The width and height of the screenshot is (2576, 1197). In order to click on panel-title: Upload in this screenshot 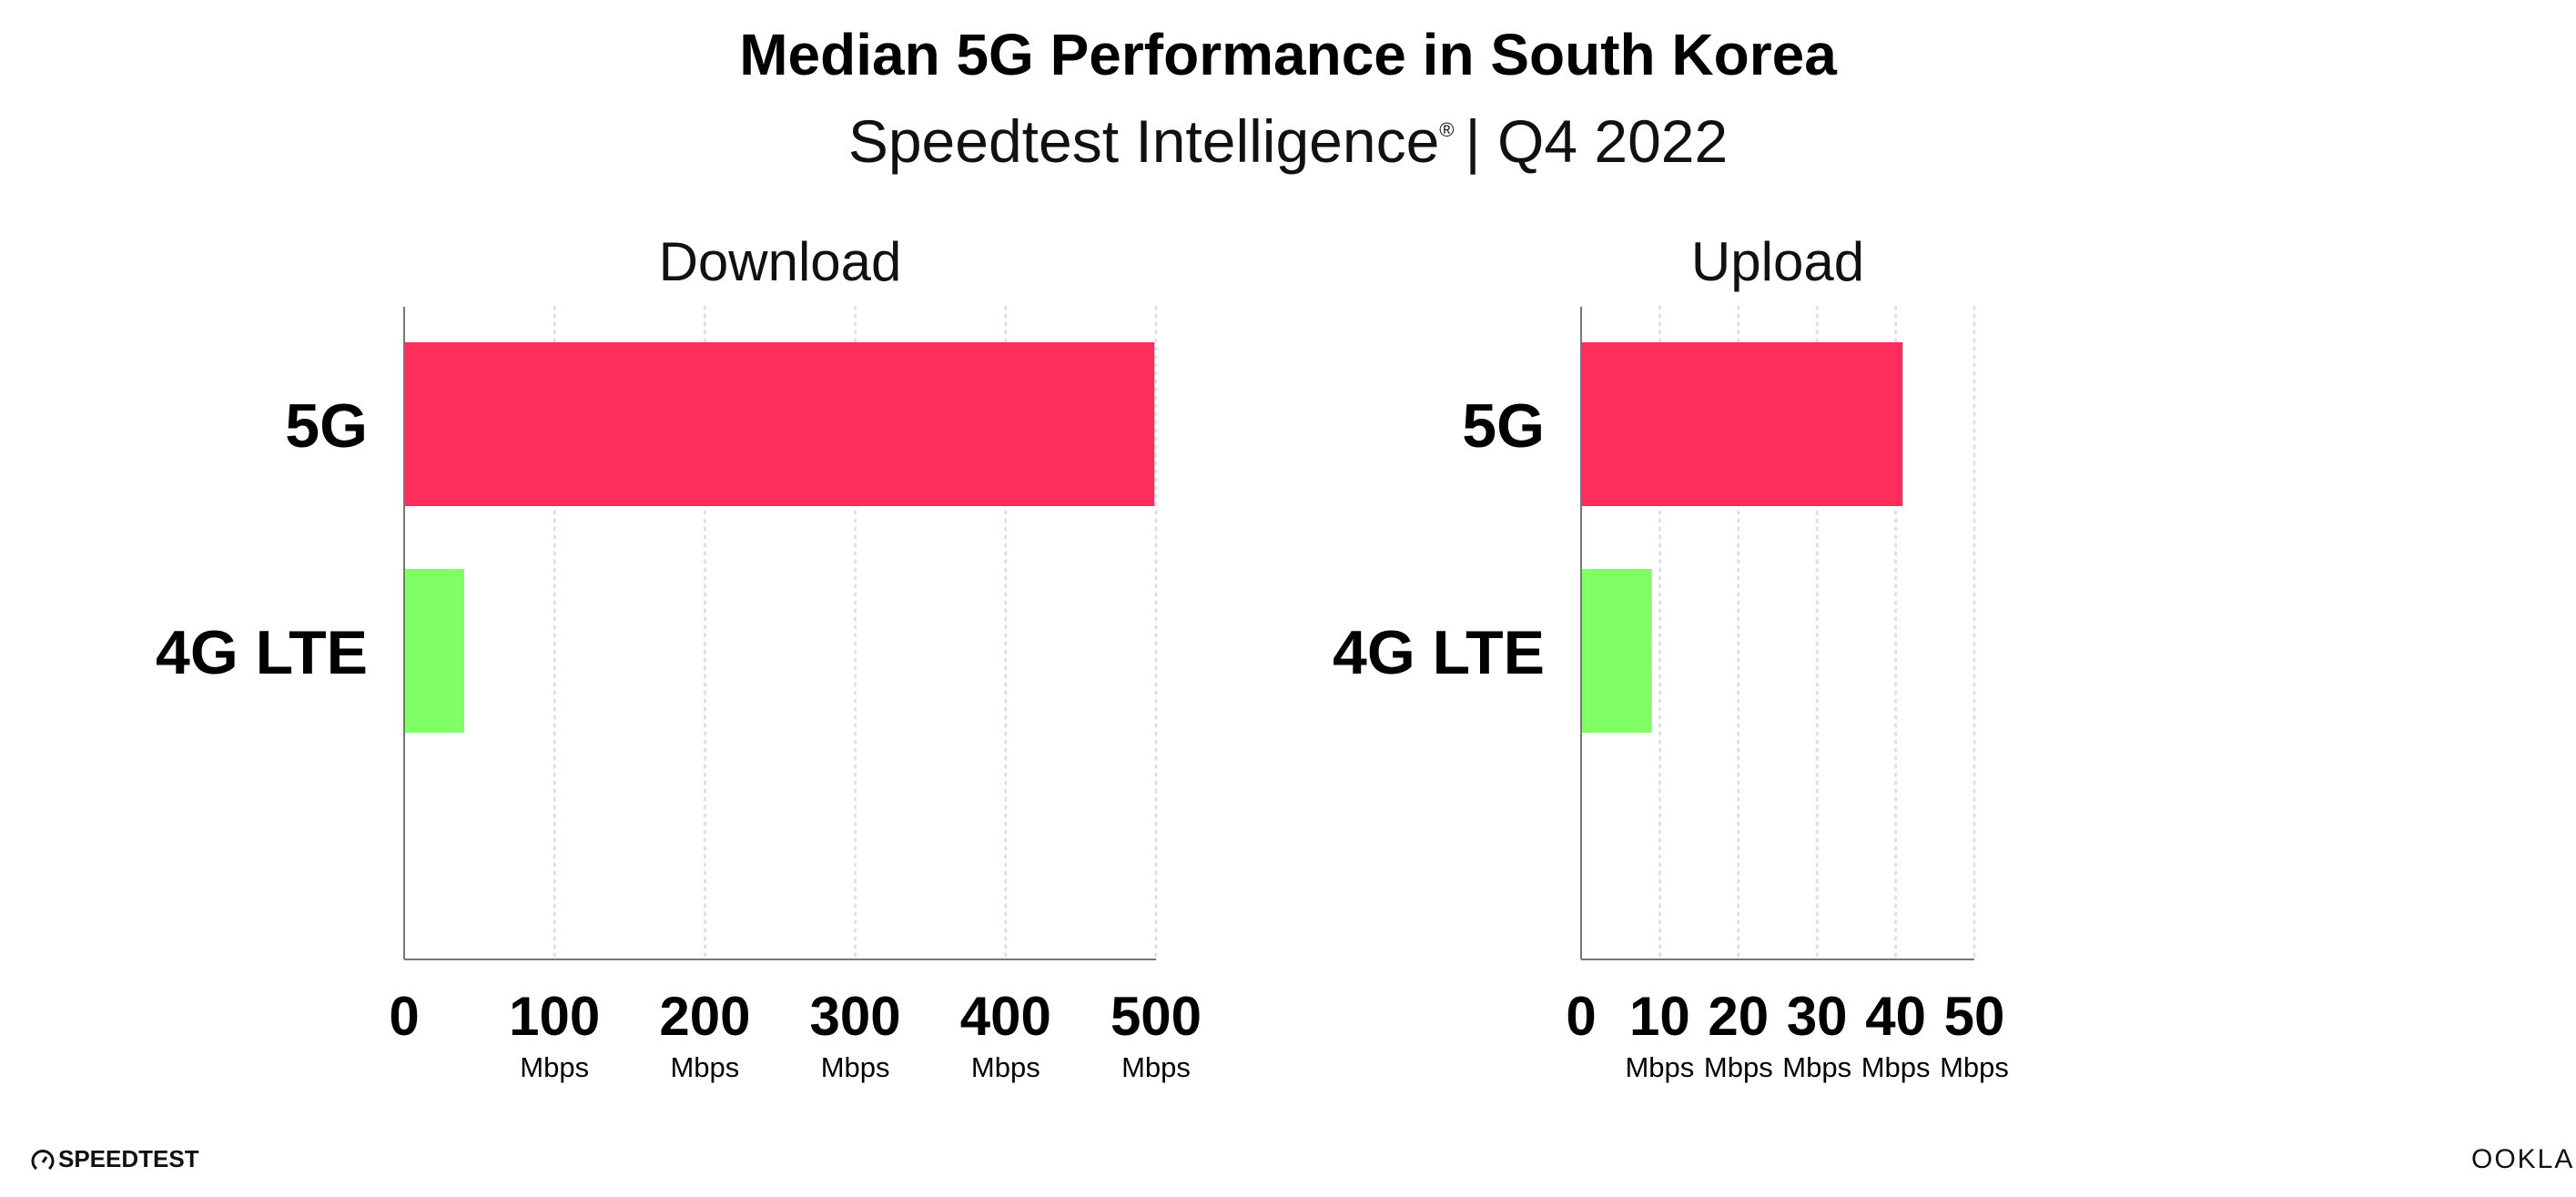, I will do `click(1777, 262)`.